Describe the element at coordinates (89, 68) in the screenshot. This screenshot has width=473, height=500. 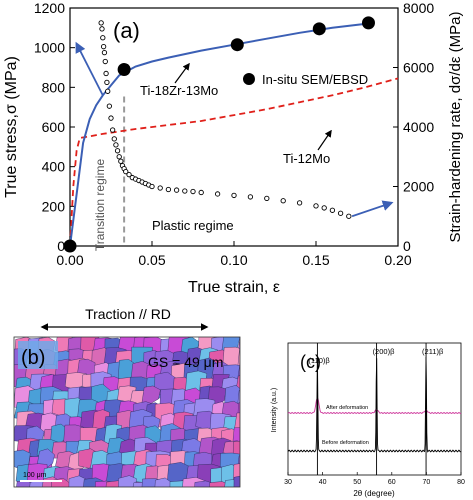
I see `arrow-to-left-axis` at that location.